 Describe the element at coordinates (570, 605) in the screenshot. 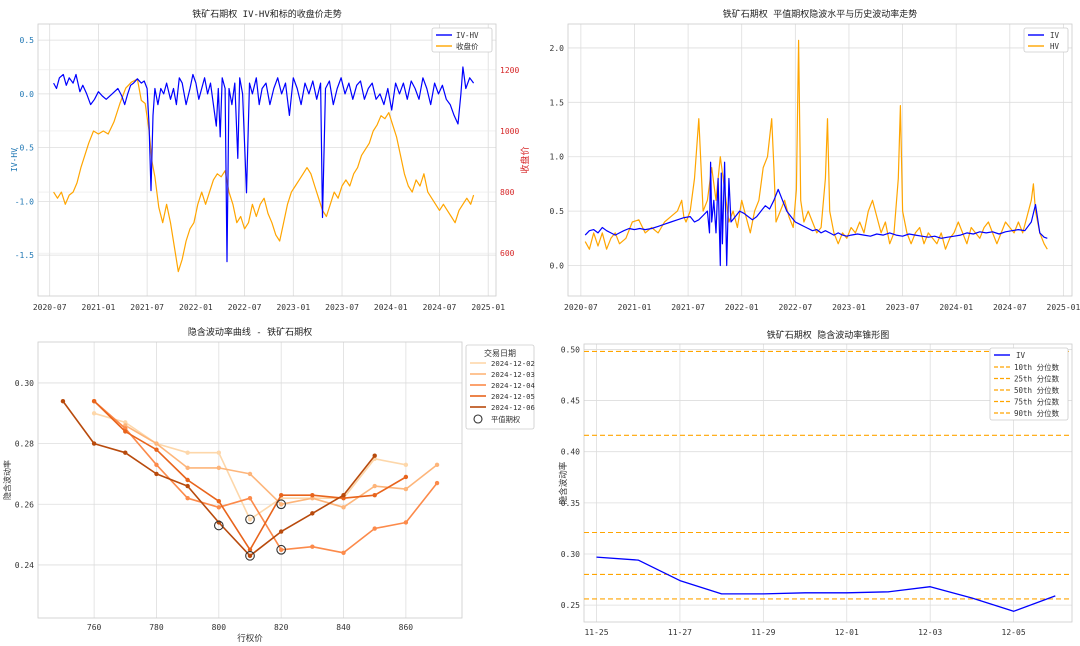

I see `y-tick-label: 0.25` at that location.